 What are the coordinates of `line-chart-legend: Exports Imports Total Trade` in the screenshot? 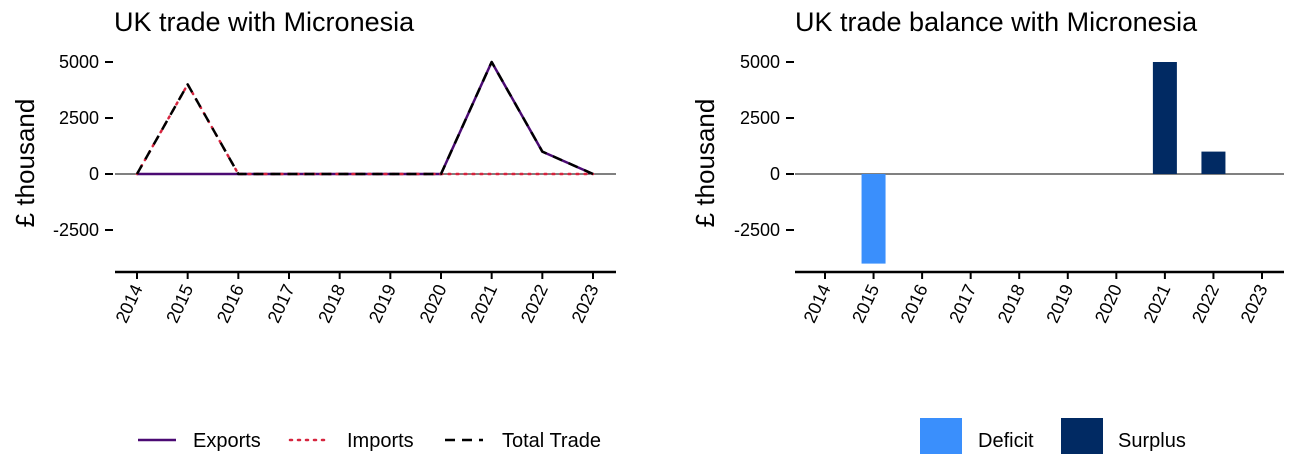 It's located at (369, 441).